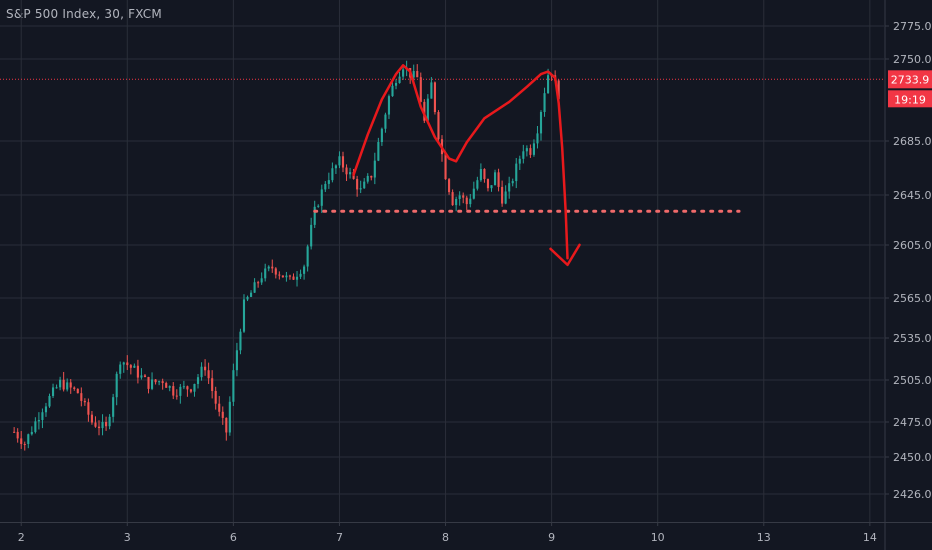 The height and width of the screenshot is (550, 932). Describe the element at coordinates (910, 79) in the screenshot. I see `last-price-label: 2733.9` at that location.